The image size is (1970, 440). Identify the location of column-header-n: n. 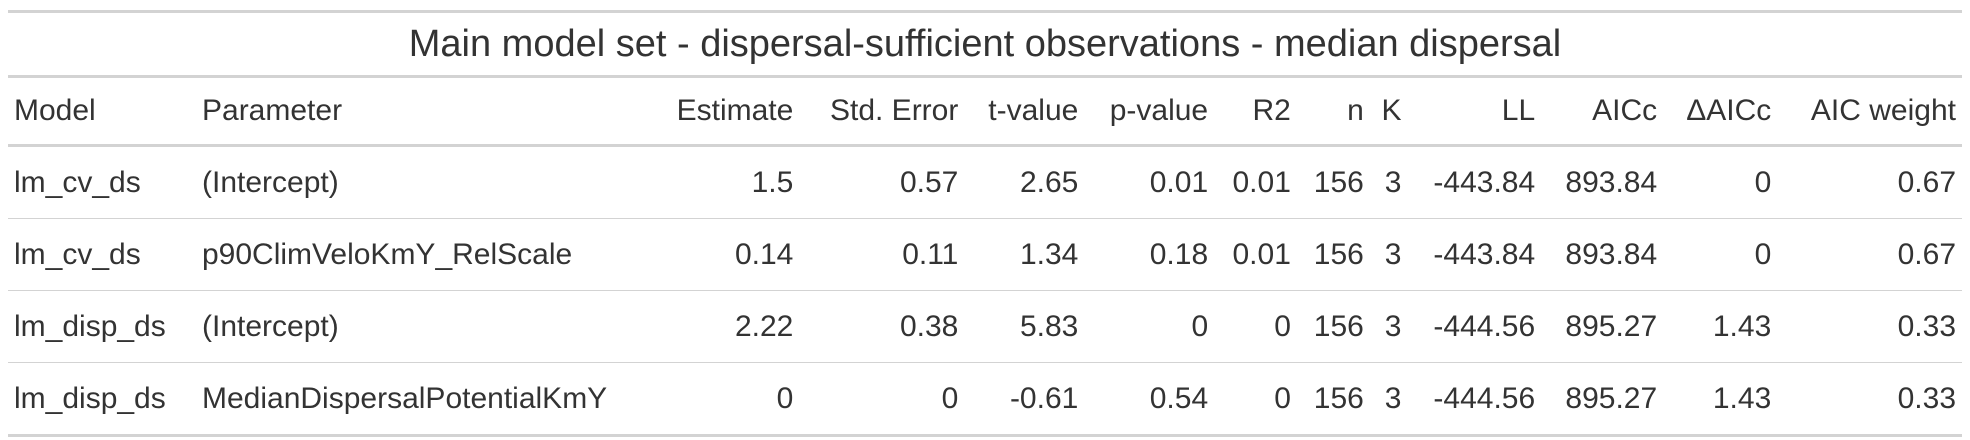
(1333, 111).